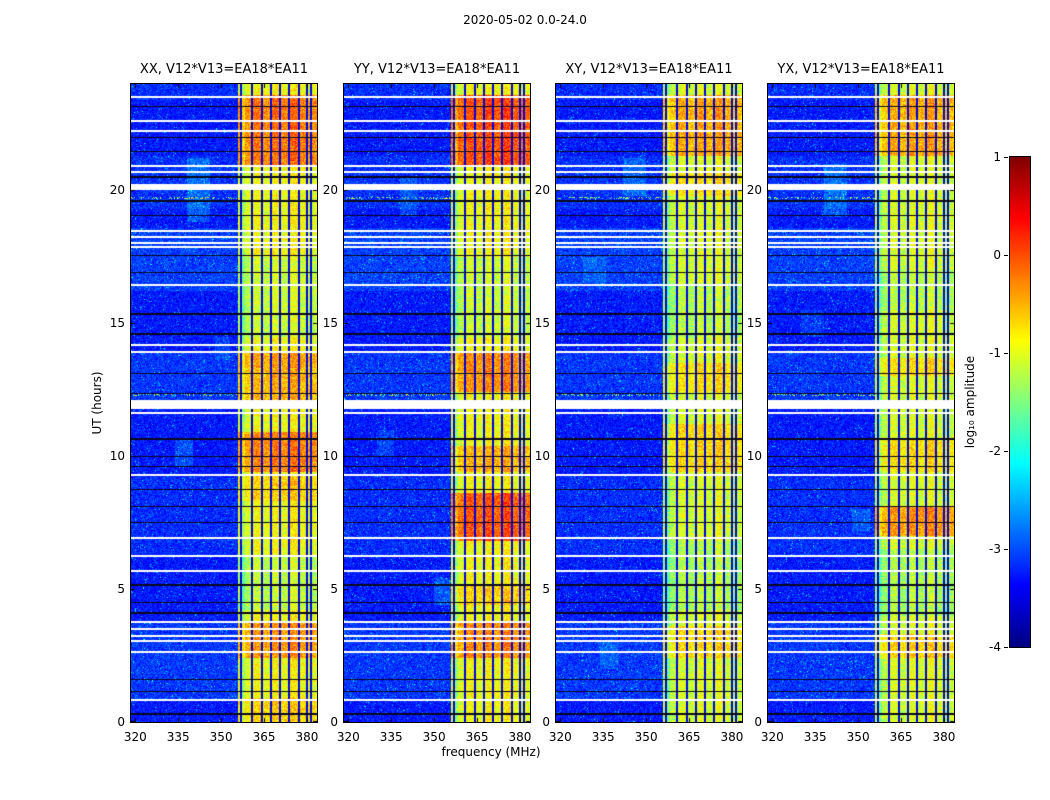 The image size is (1050, 800). I want to click on colorbar-tick-label: -1, so click(995, 353).